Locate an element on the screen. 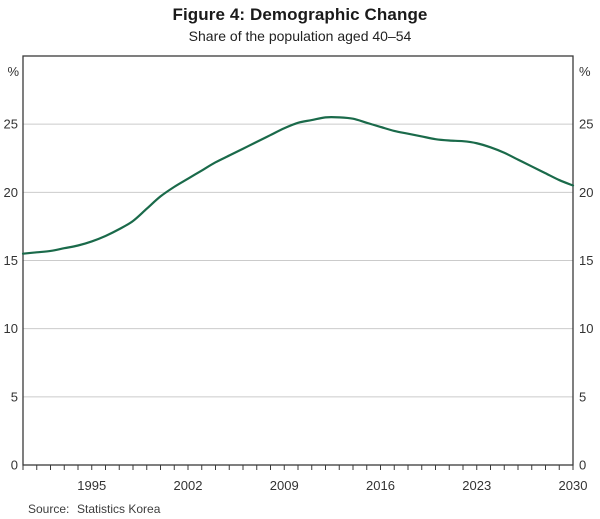  chart-title: Figure 4: Demographic Change is located at coordinates (300, 14).